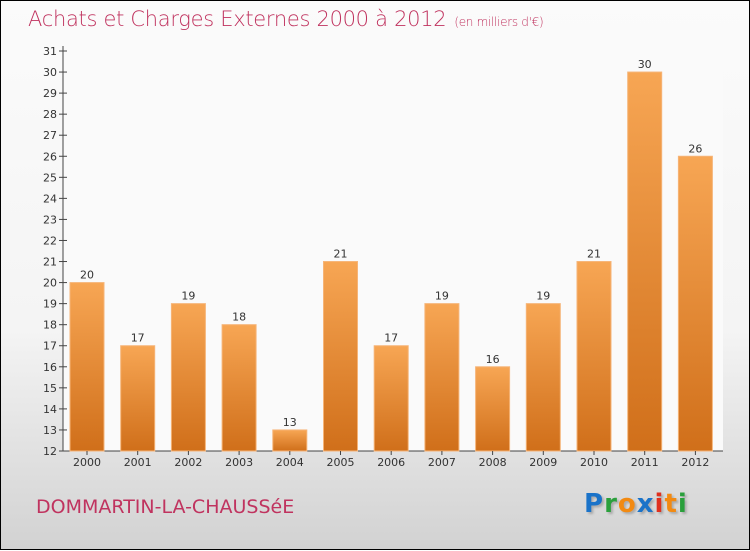 This screenshot has height=551, width=750. What do you see at coordinates (50, 114) in the screenshot?
I see `y-tick-label: 28` at bounding box center [50, 114].